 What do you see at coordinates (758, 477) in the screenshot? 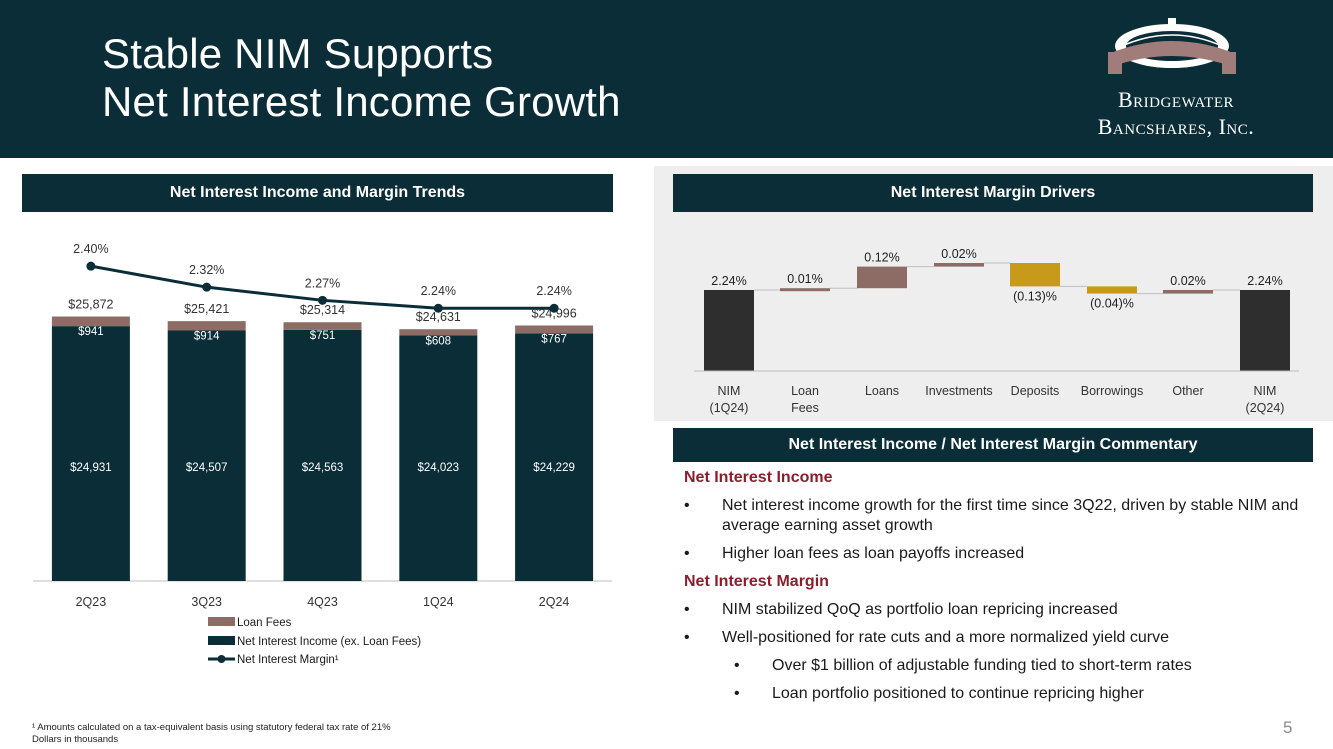
I see `nii-heading: Net Interest Income` at bounding box center [758, 477].